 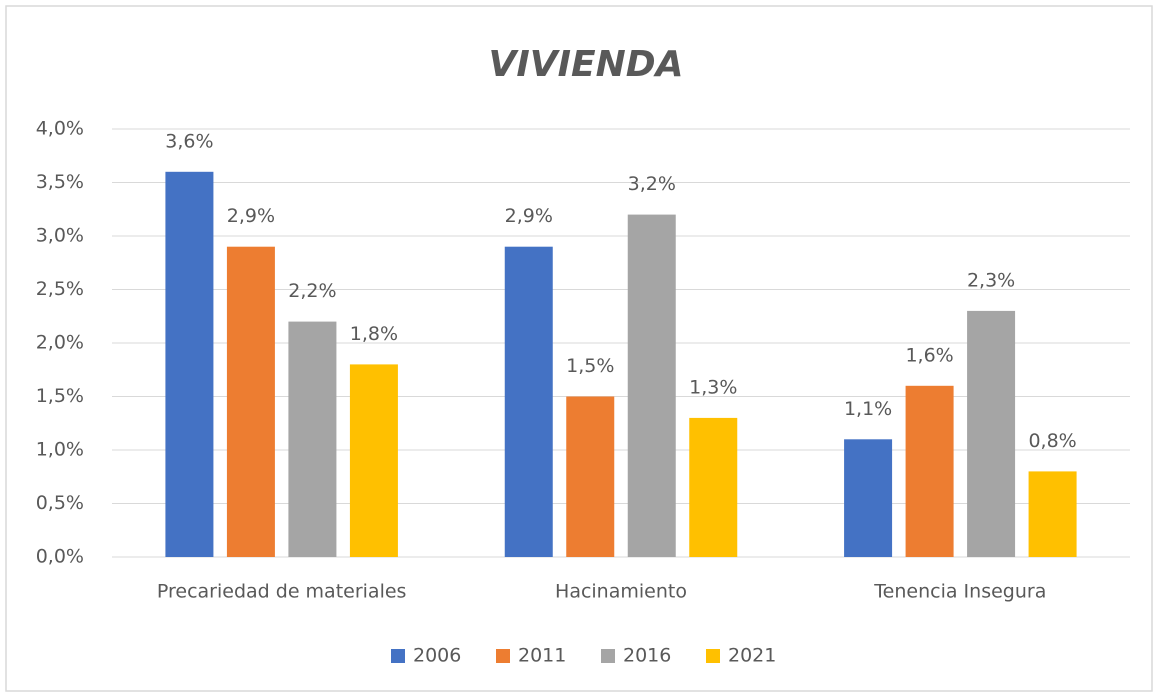 What do you see at coordinates (1052, 441) in the screenshot?
I see `value-label: 0,8%` at bounding box center [1052, 441].